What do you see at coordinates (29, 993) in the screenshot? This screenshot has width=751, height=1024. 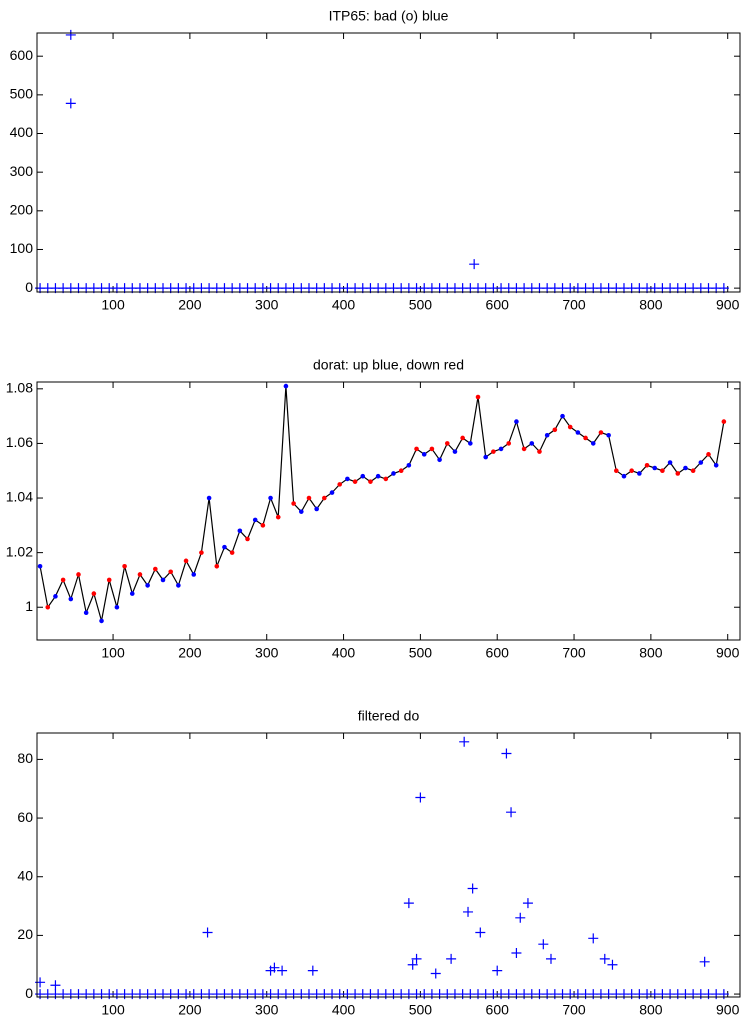 I see `y-tick-label: 0` at bounding box center [29, 993].